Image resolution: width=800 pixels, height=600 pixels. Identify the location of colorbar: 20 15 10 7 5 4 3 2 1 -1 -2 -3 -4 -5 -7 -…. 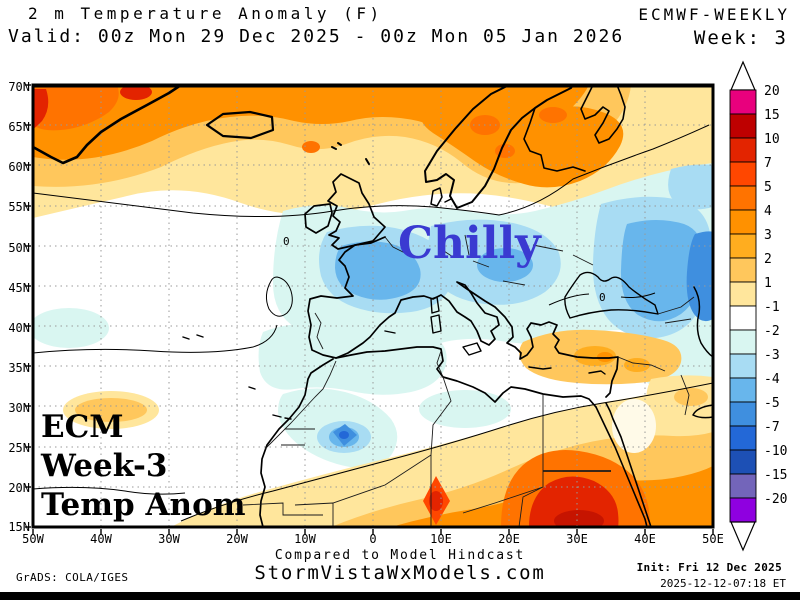
(761, 310).